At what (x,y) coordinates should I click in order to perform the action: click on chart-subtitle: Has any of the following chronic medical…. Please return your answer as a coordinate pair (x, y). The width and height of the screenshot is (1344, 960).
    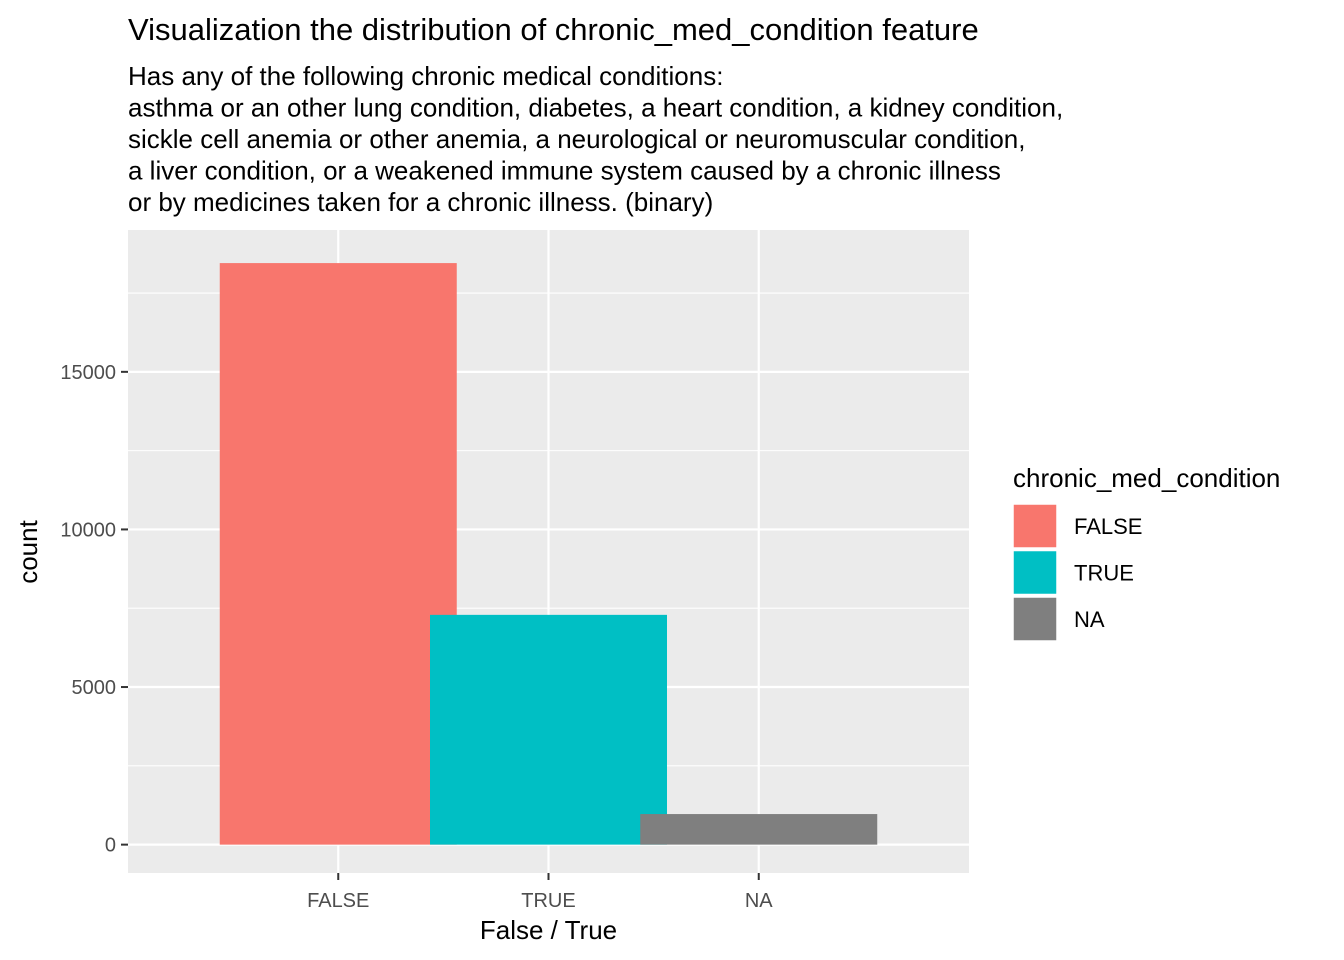
    Looking at the image, I should click on (595, 139).